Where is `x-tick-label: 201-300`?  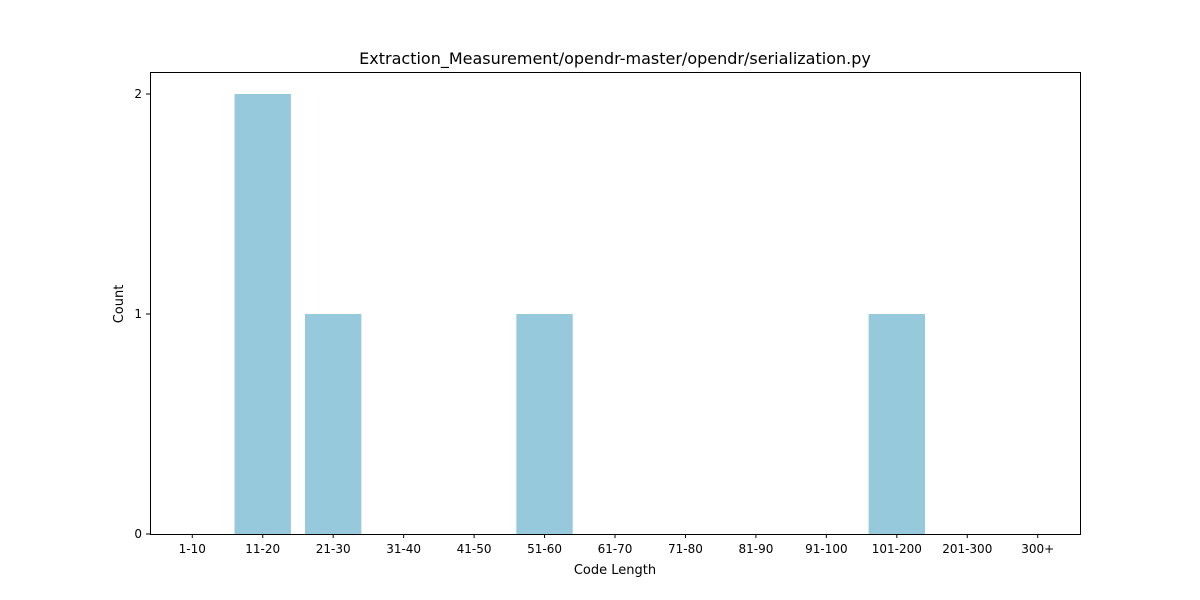 x-tick-label: 201-300 is located at coordinates (967, 549).